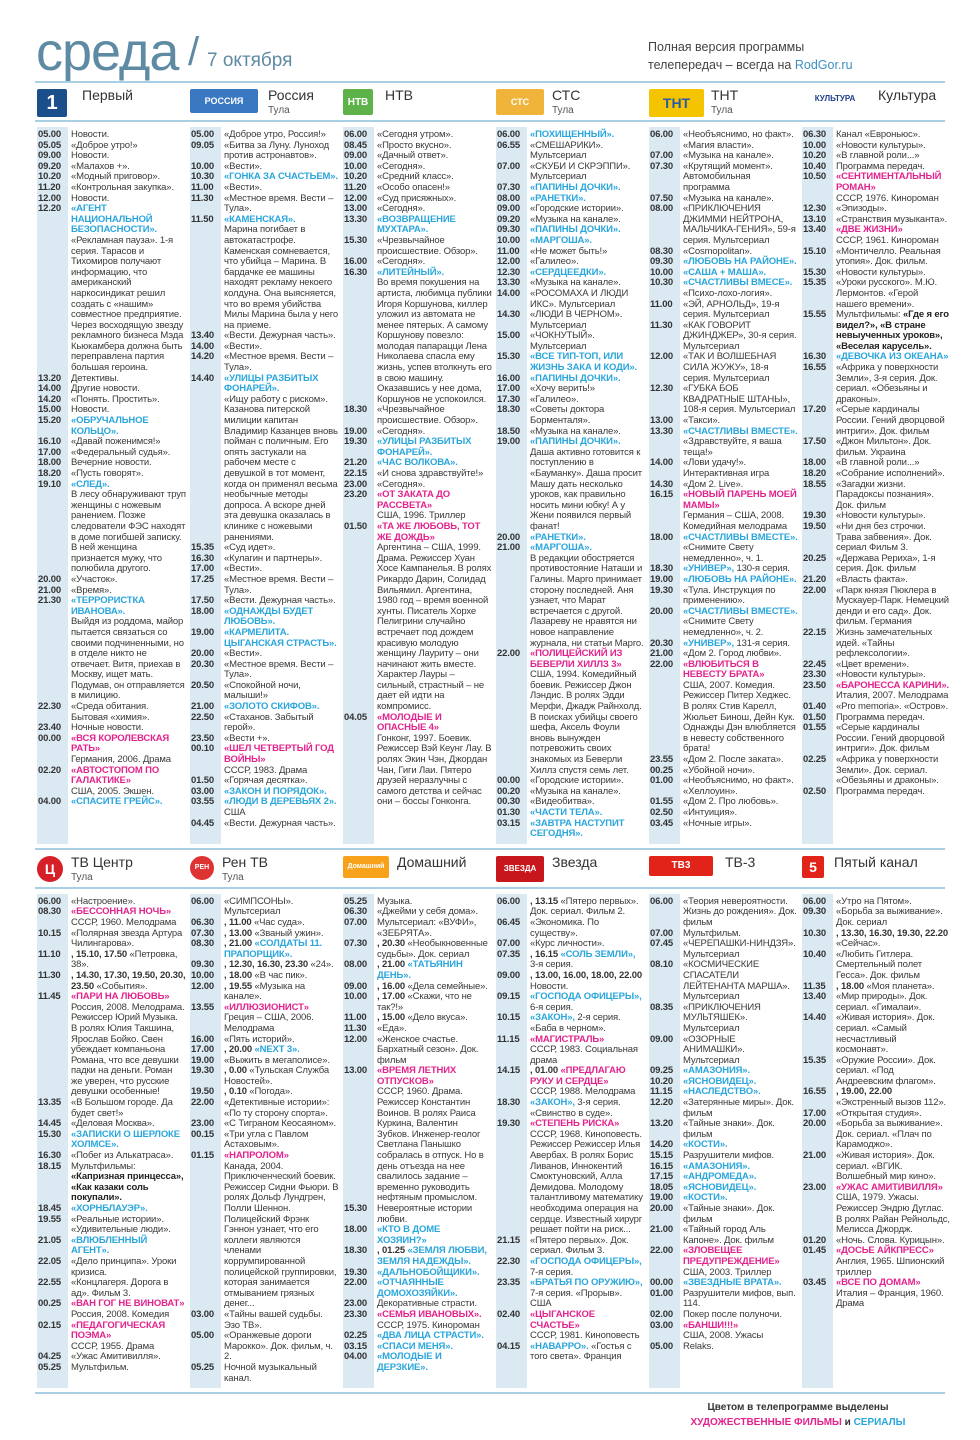  I want to click on program-item: 20.00 «Вести»., so click(265, 654).